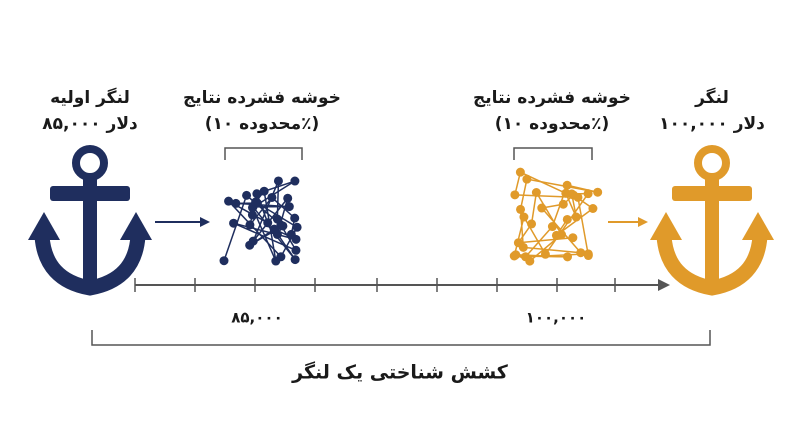  What do you see at coordinates (712, 218) in the screenshot?
I see `right-anchor-icon` at bounding box center [712, 218].